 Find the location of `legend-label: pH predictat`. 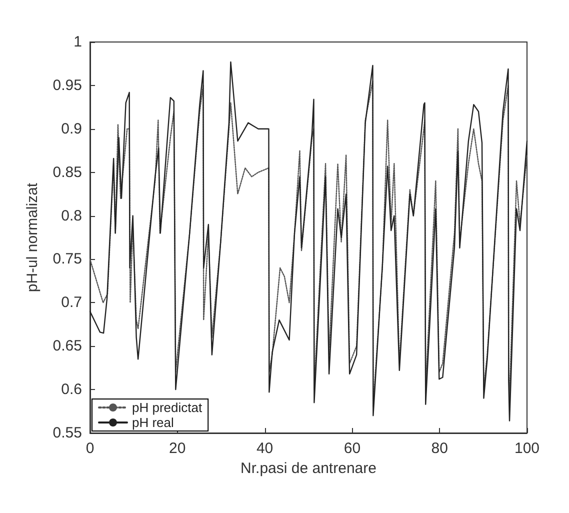

legend-label: pH predictat is located at coordinates (167, 407).